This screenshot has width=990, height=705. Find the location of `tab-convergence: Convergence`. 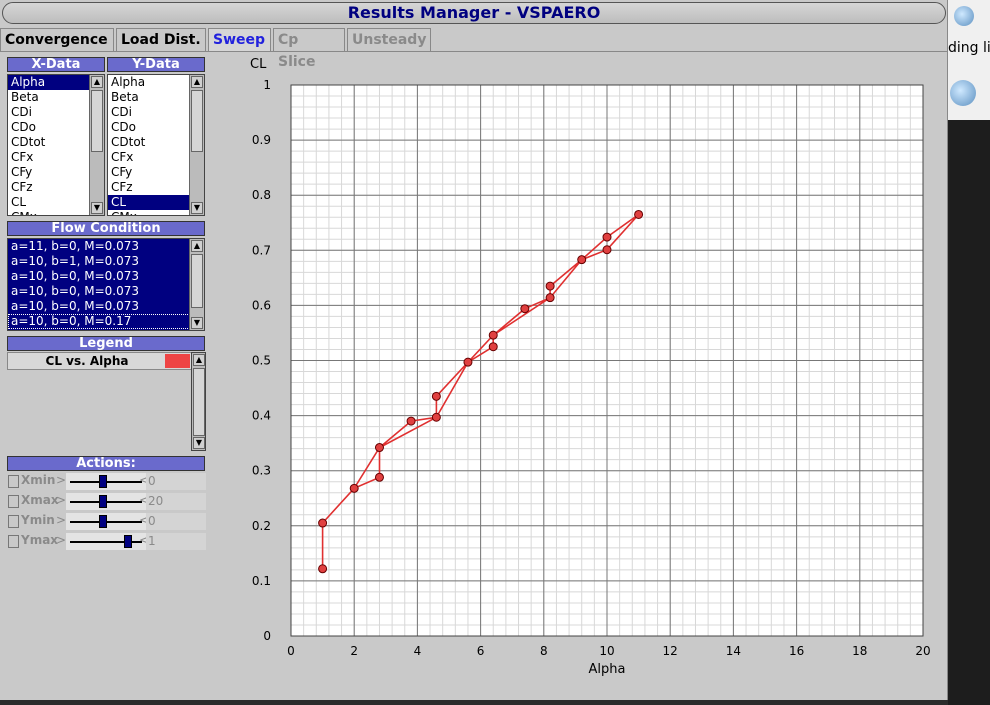

tab-convergence: Convergence is located at coordinates (57, 40).